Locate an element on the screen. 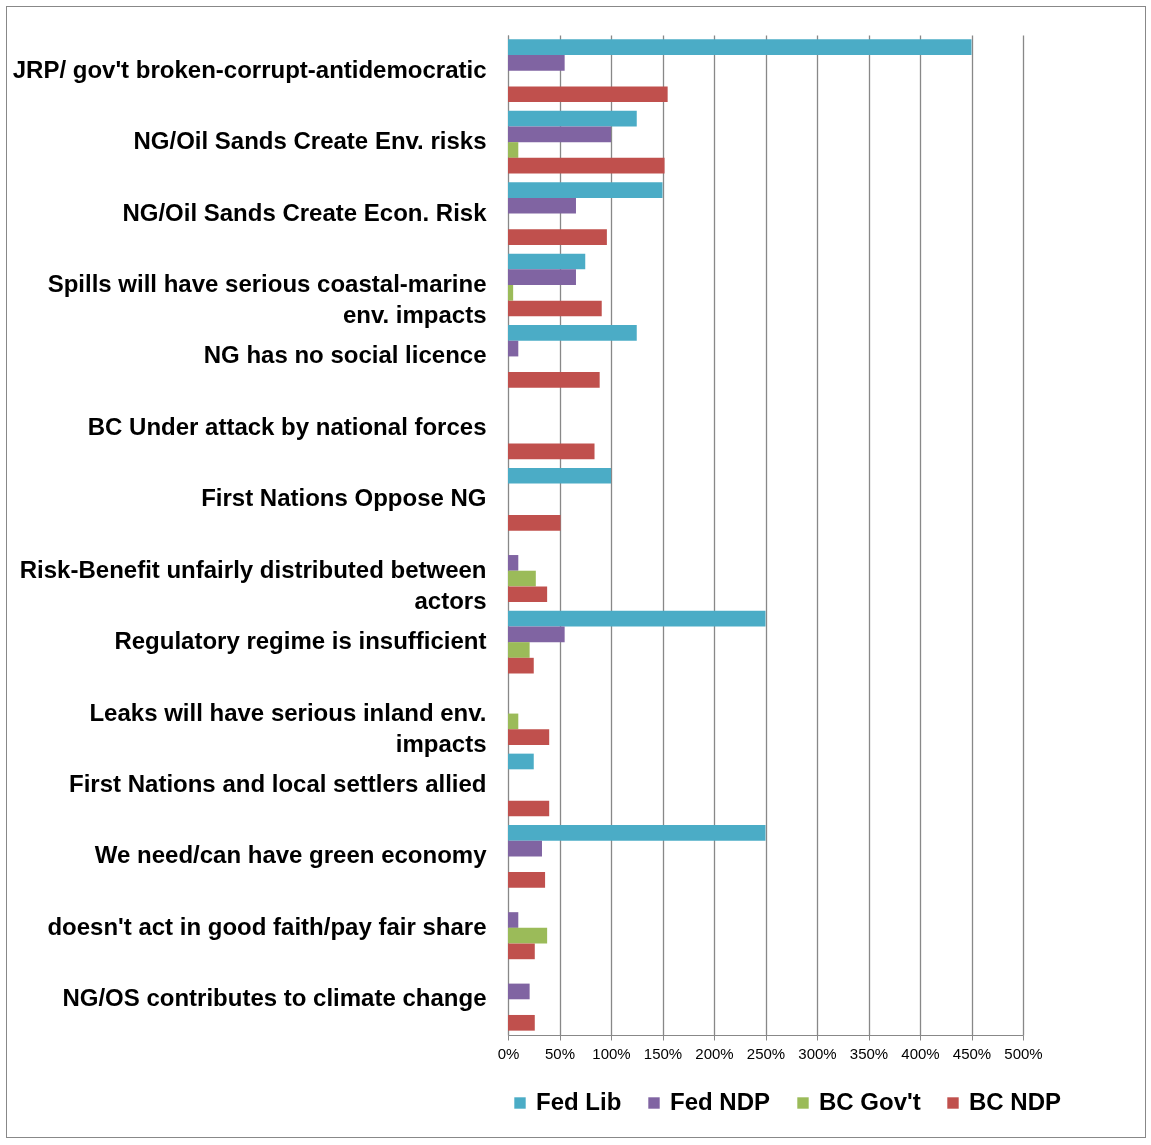 The height and width of the screenshot is (1145, 1151). y-tick-label: We need/can have green economy is located at coordinates (291, 855).